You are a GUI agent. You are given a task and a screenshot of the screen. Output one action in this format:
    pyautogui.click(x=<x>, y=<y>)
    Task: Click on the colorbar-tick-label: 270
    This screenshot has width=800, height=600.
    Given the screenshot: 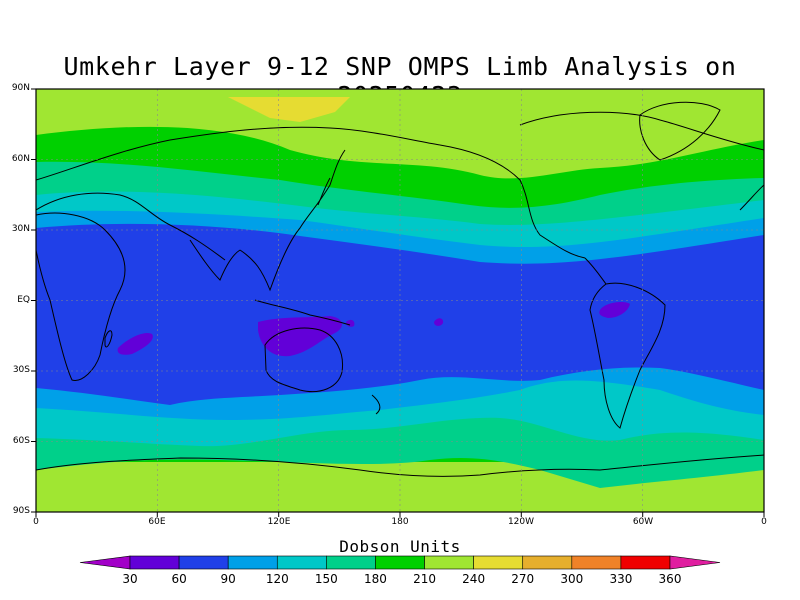 What is the action you would take?
    pyautogui.click(x=523, y=579)
    